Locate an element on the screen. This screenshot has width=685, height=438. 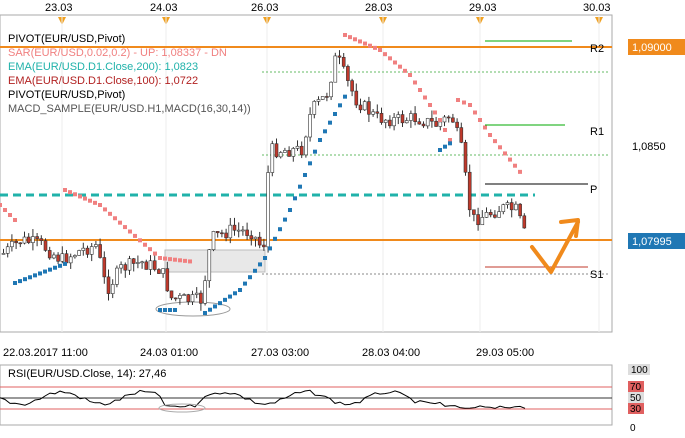
bottom-date-label: 27.03 03:00 is located at coordinates (280, 353).